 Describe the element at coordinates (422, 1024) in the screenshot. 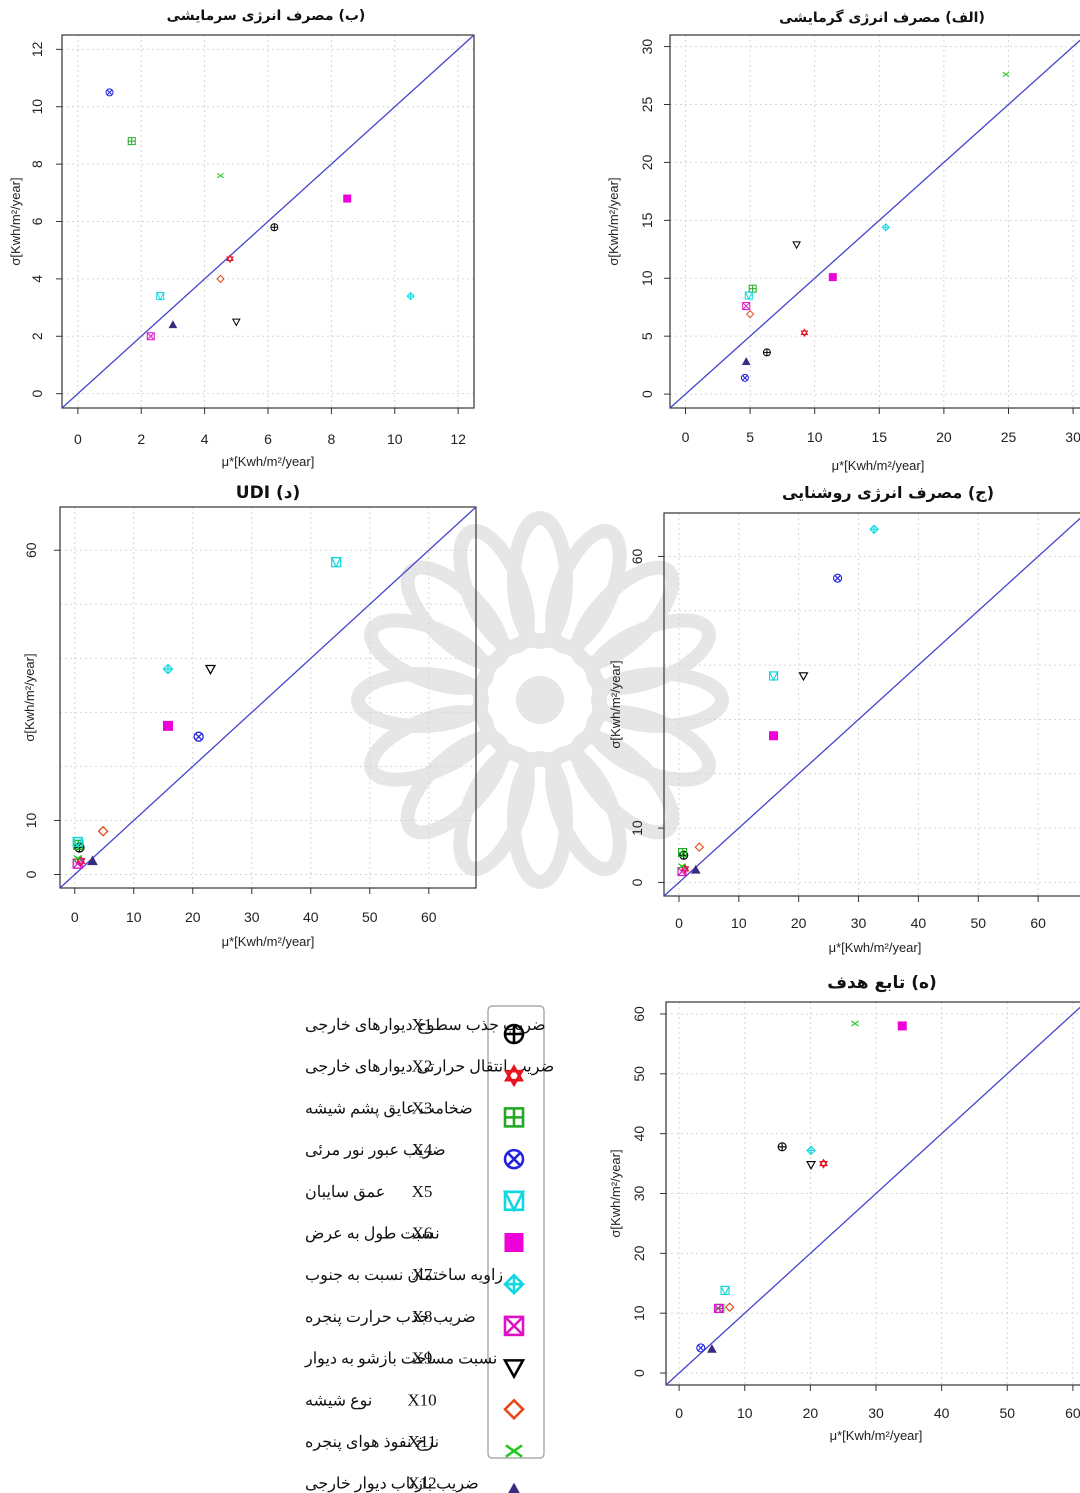

I see `legend-code: X1` at that location.